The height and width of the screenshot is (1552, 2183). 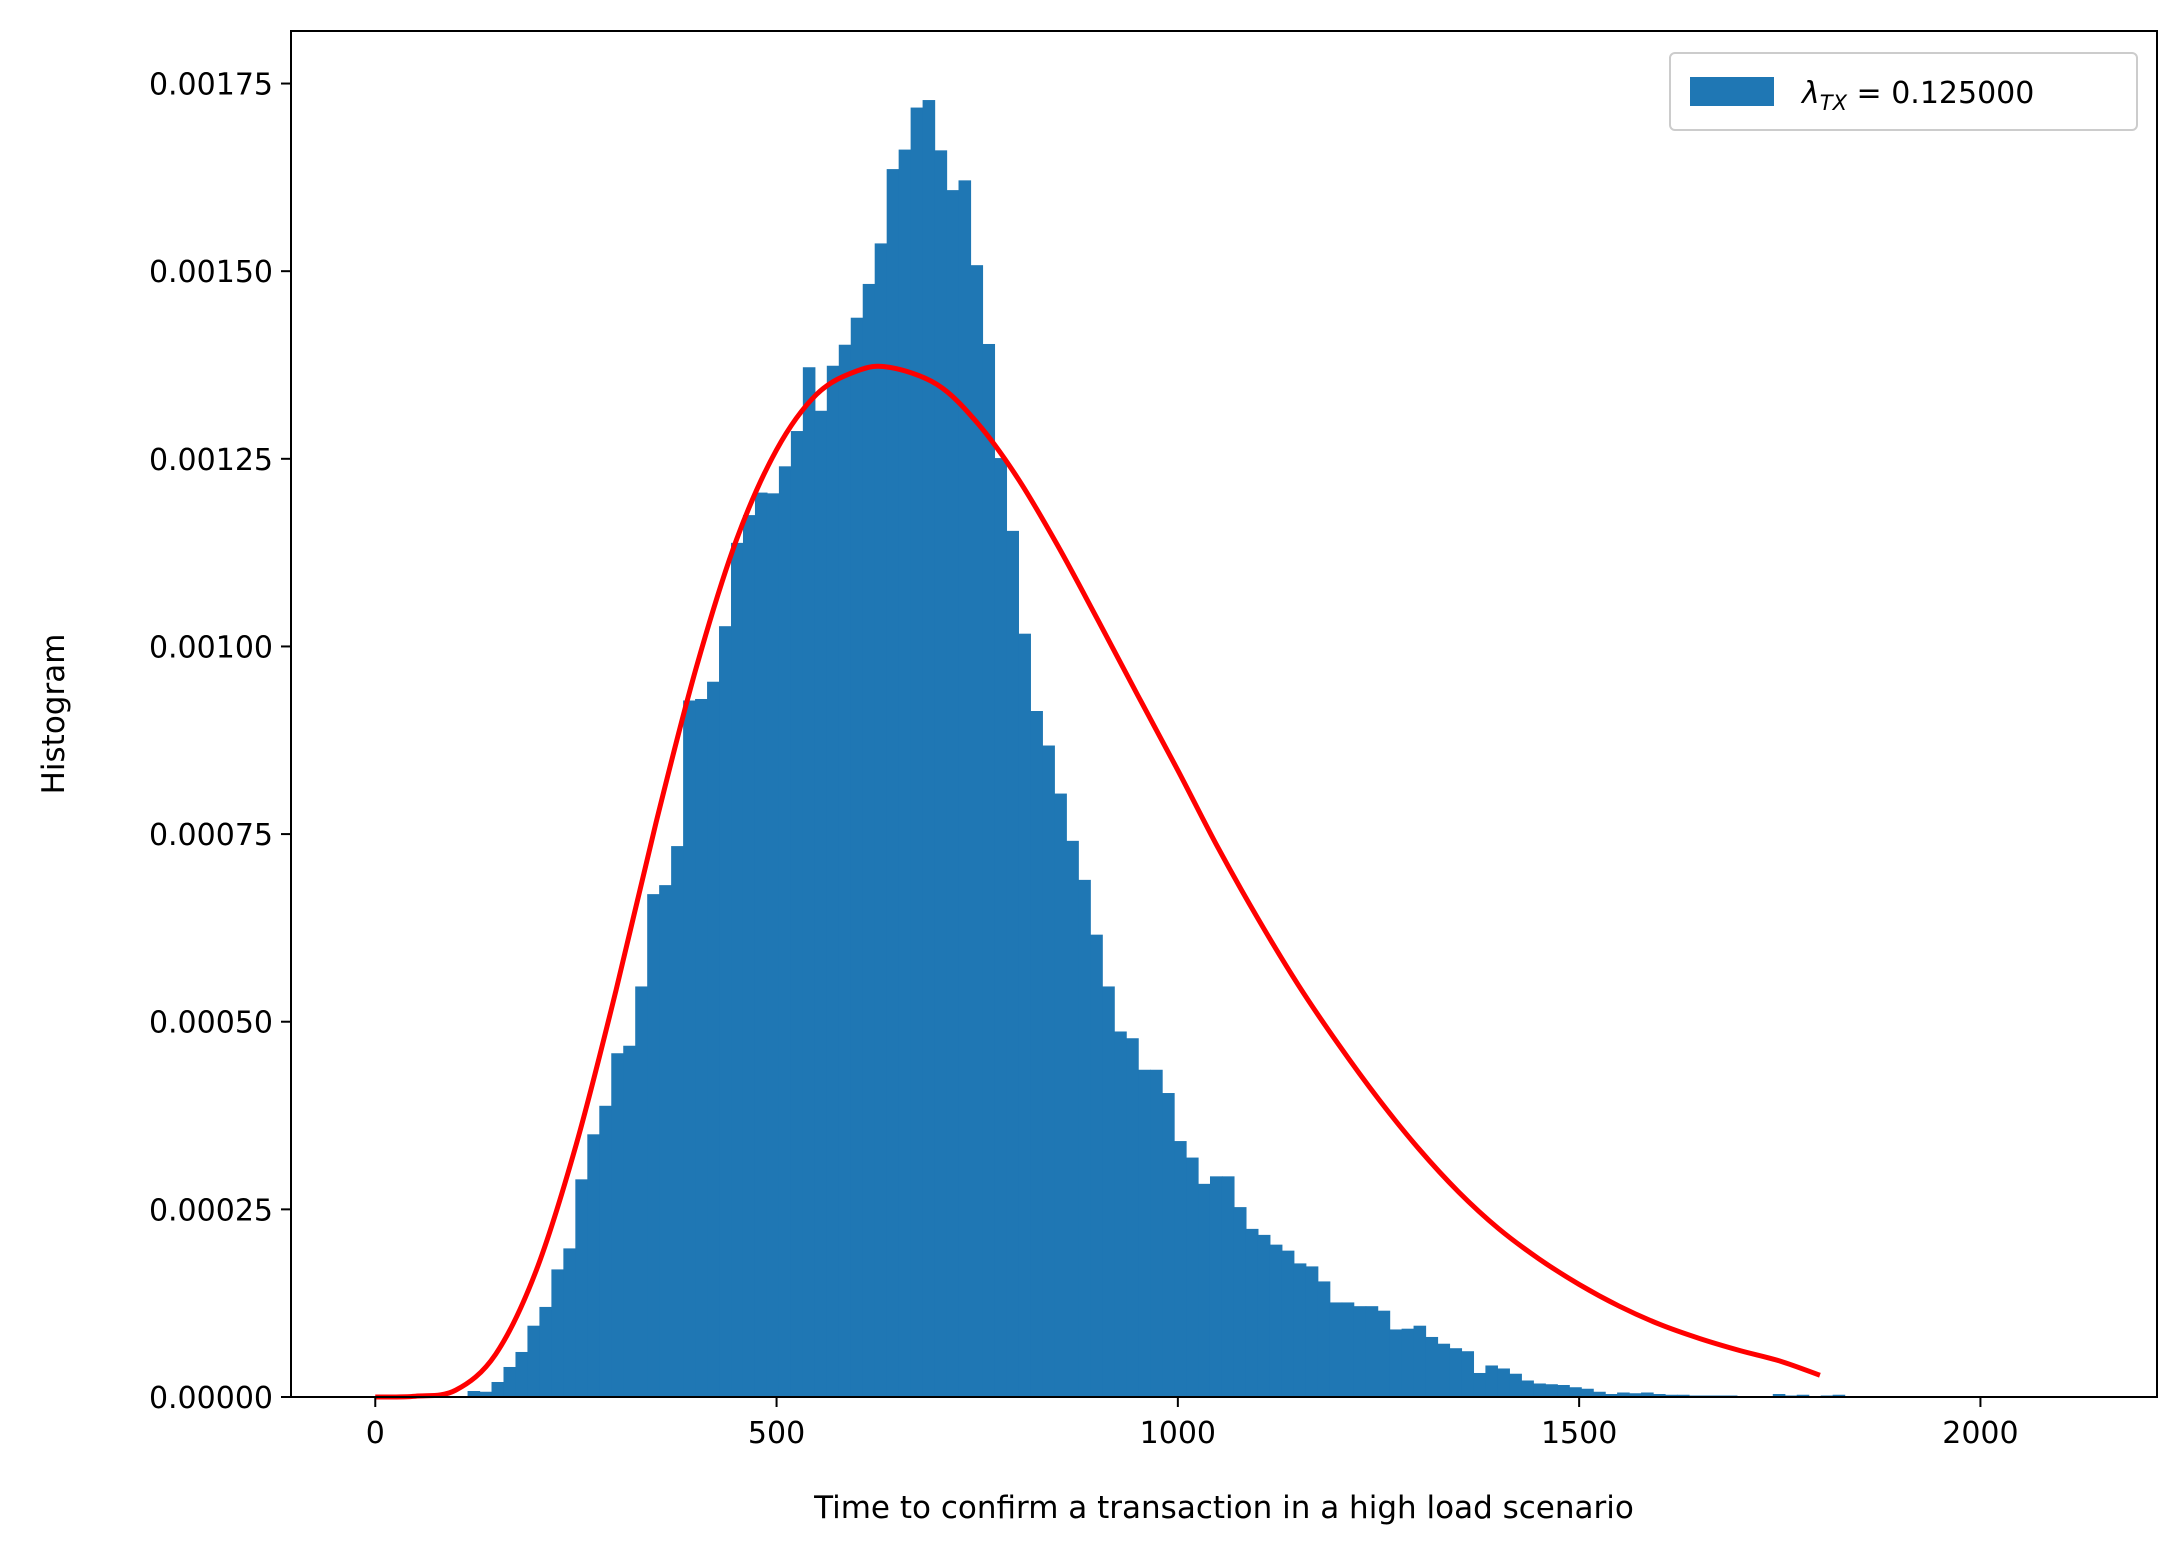 I want to click on x-tick-label: 1000, so click(x=1178, y=1433).